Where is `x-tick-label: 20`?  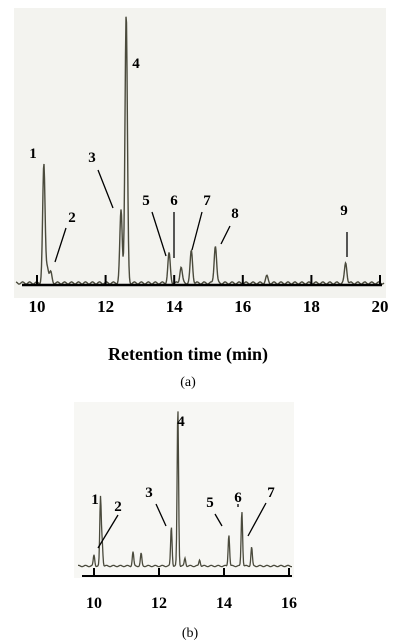 x-tick-label: 20 is located at coordinates (380, 306).